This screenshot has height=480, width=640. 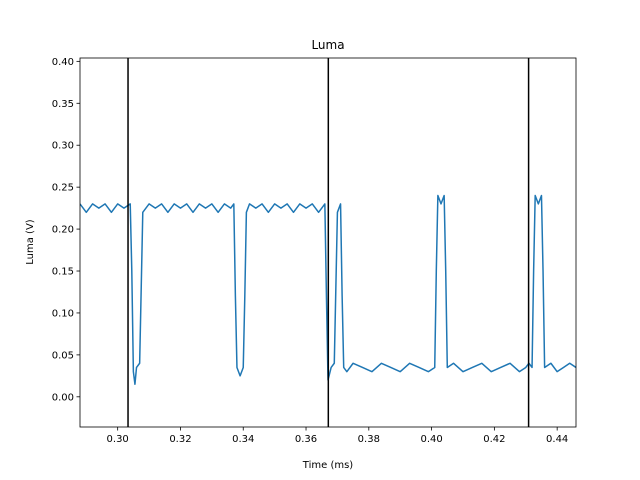 What do you see at coordinates (243, 439) in the screenshot?
I see `x-tick-label: 0.34` at bounding box center [243, 439].